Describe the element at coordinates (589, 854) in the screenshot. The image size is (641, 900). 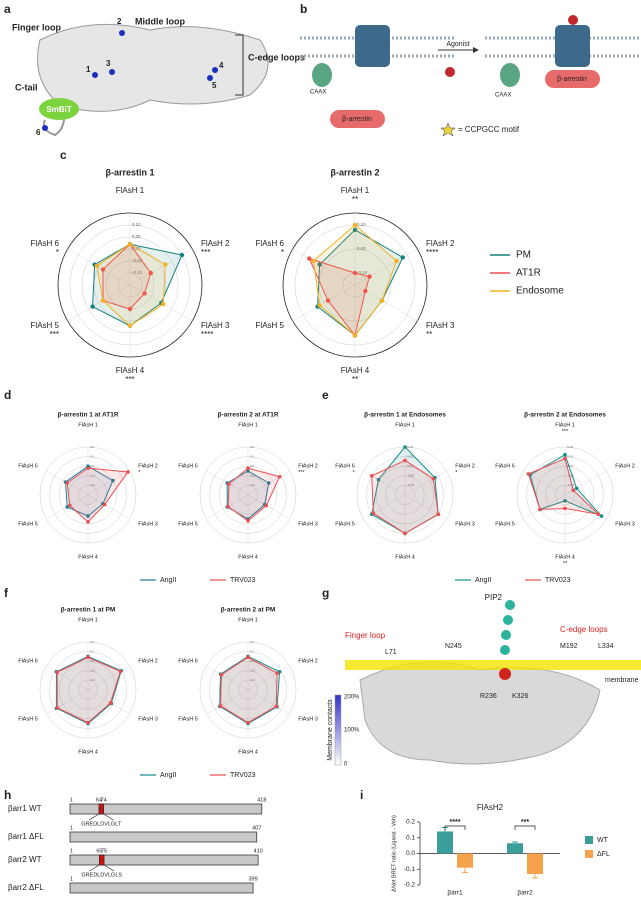
I see `legend-swatch` at that location.